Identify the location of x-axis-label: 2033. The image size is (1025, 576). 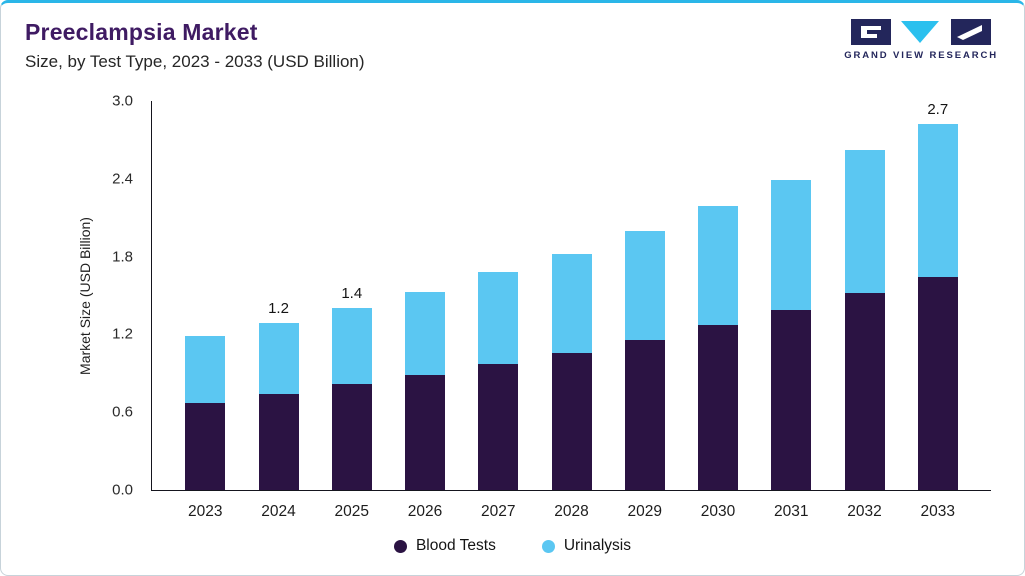
(937, 511).